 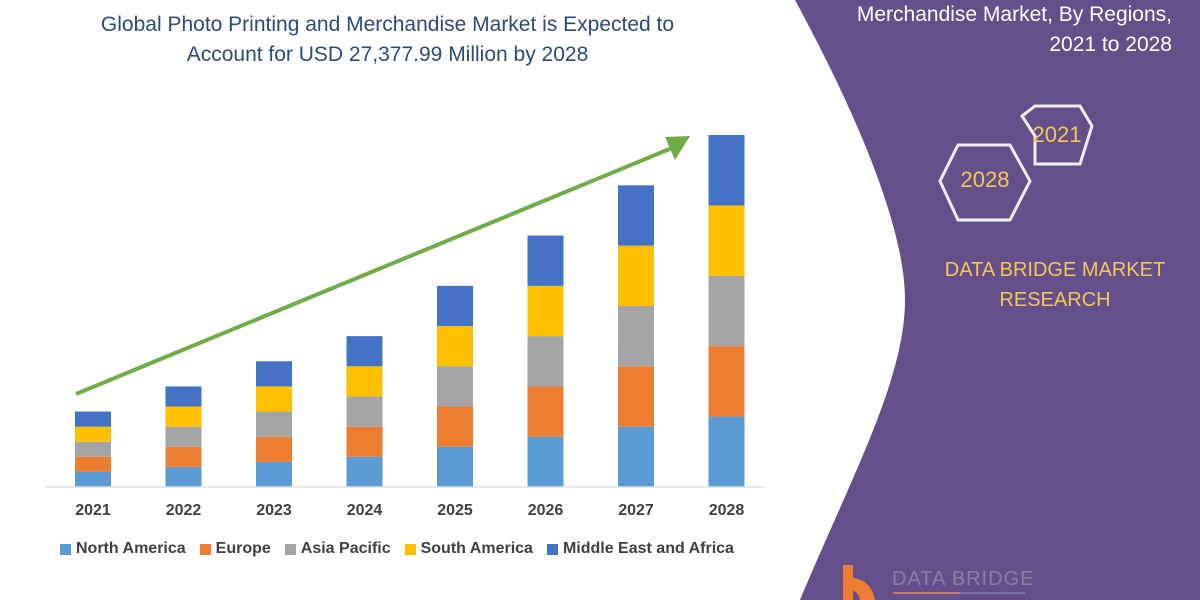 What do you see at coordinates (1055, 300) in the screenshot?
I see `brand-line-2: RESEARCH` at bounding box center [1055, 300].